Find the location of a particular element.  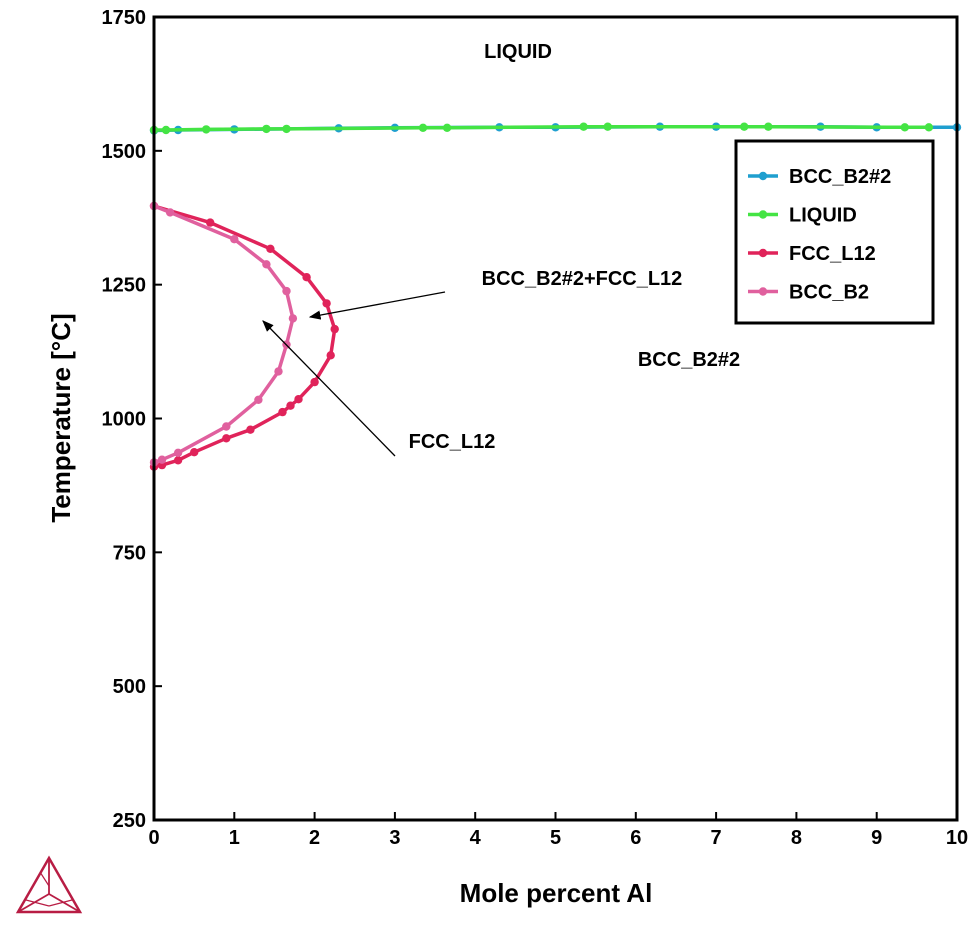

legend-items: BCC_B2#2 LIQUID FCC_L12 BCC_B2 is located at coordinates (819, 235).